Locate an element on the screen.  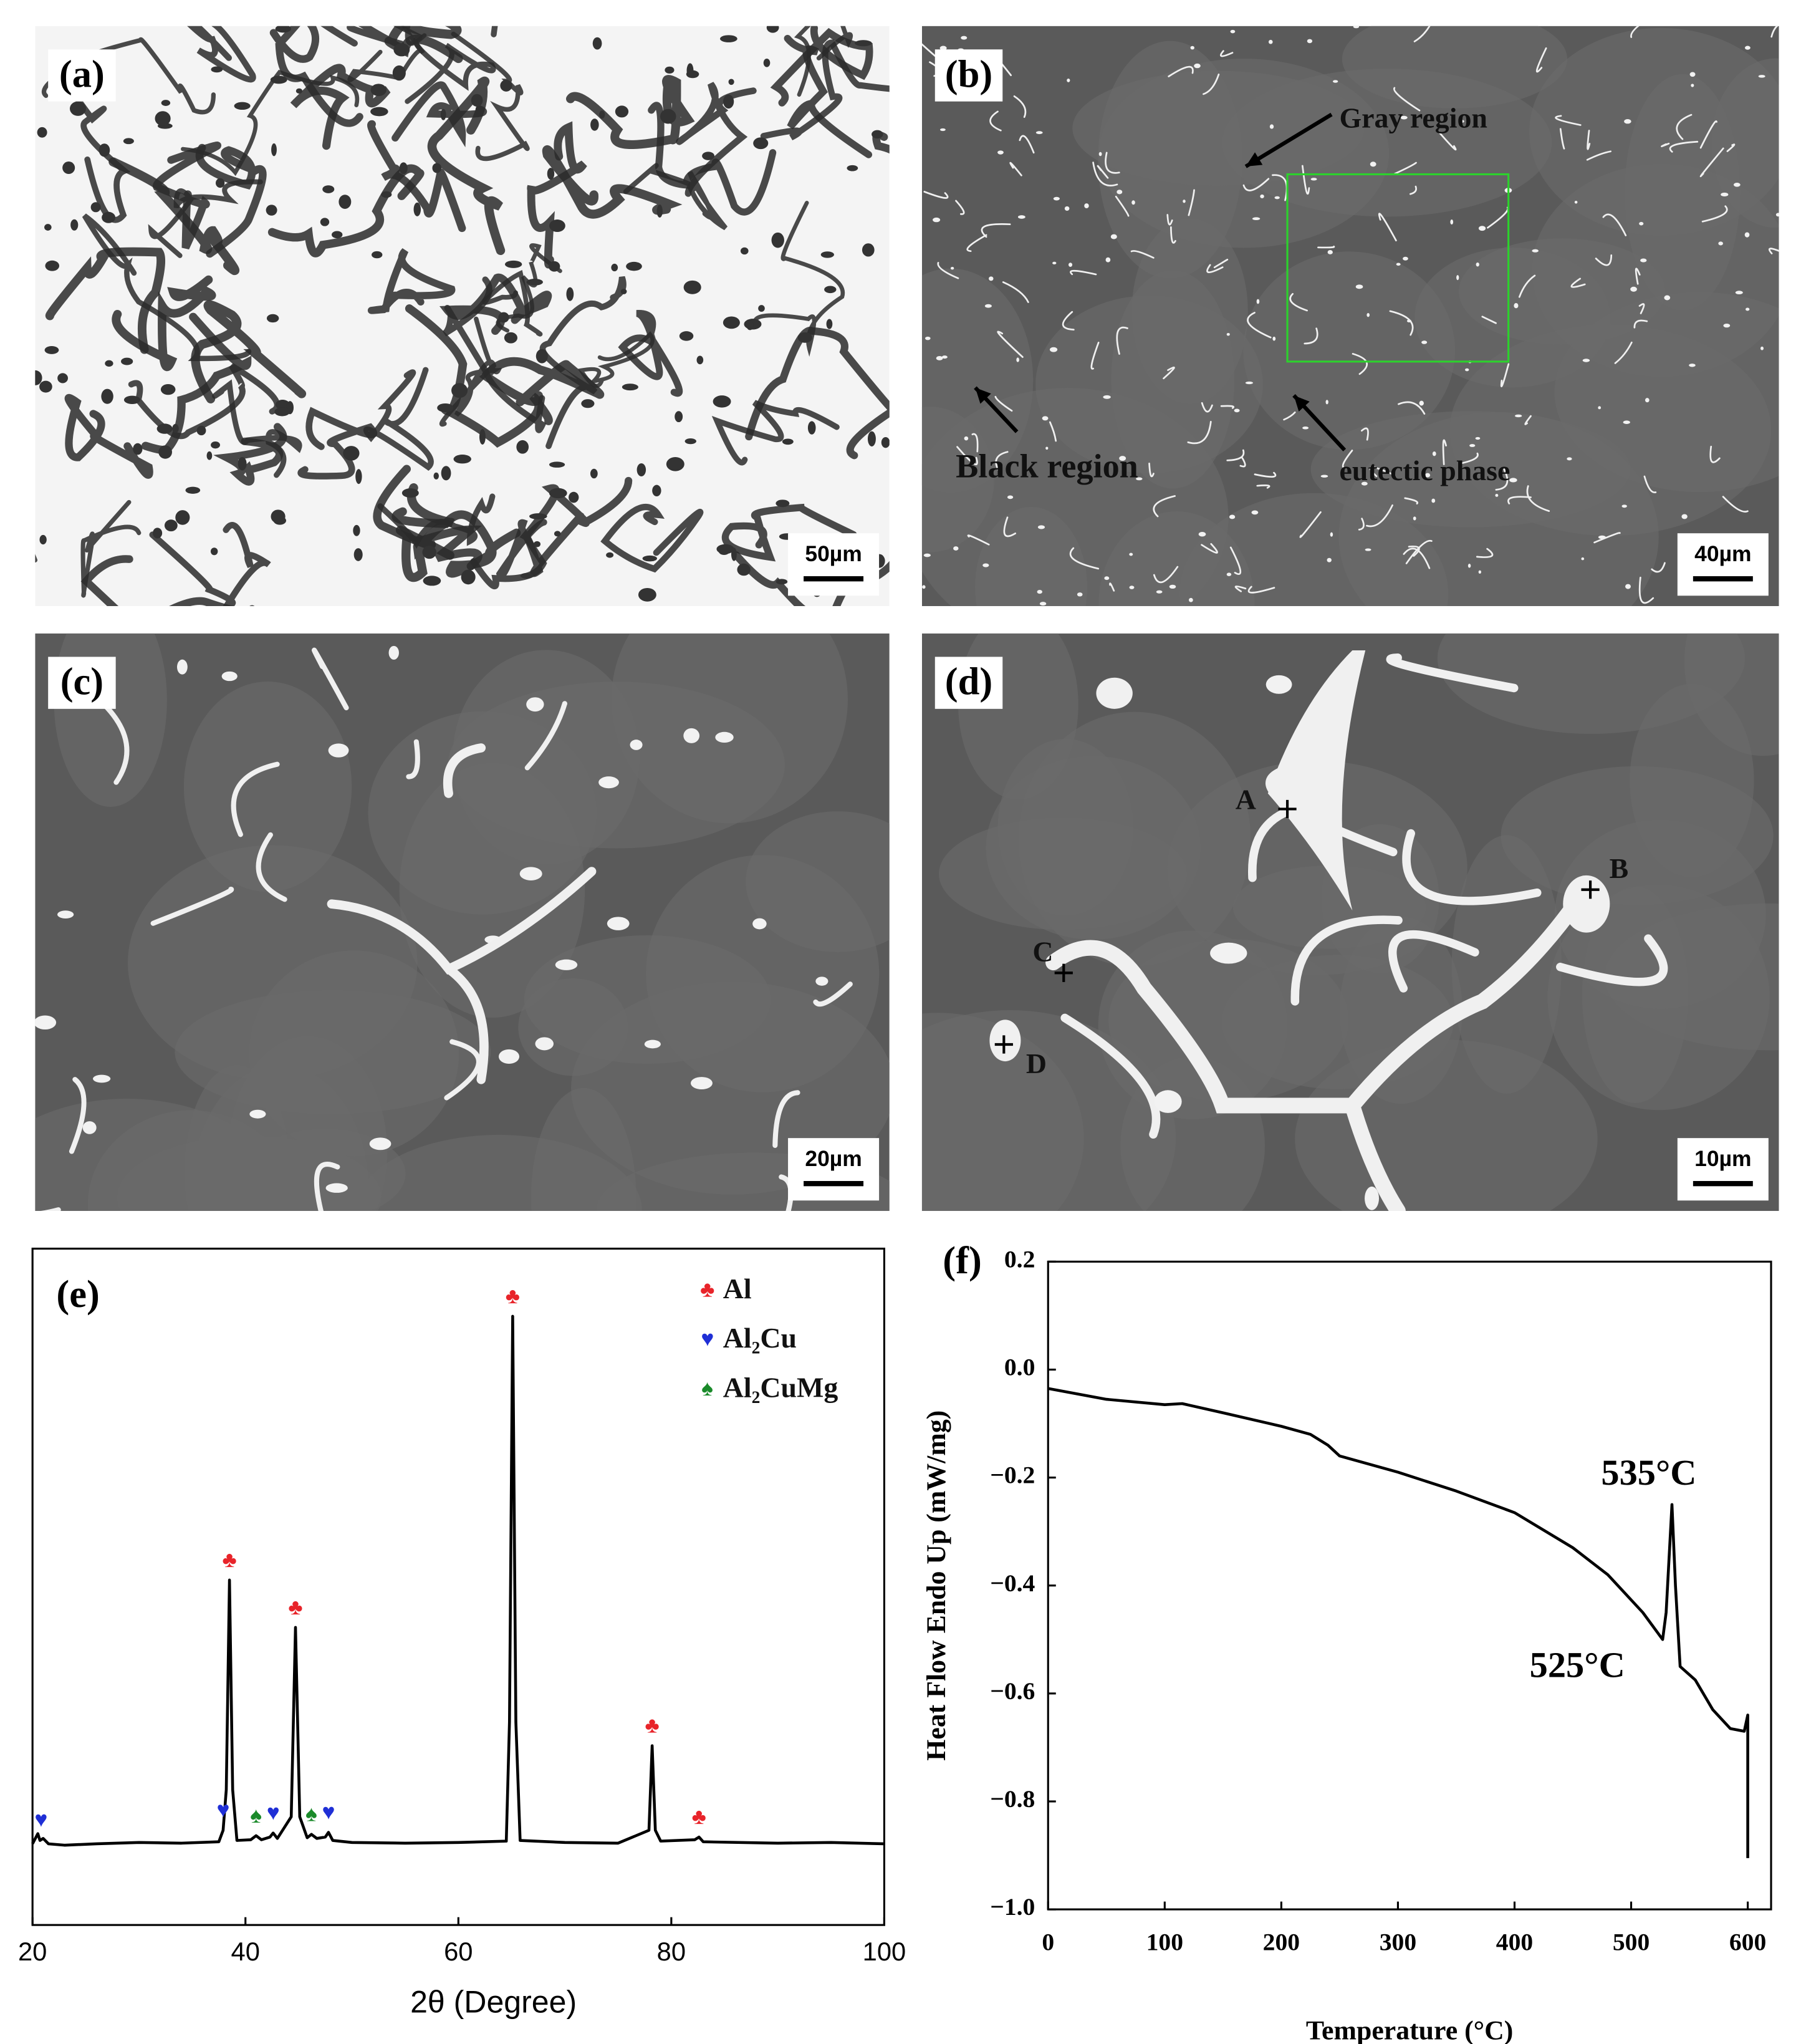
legend-symbol: ♥ is located at coordinates (707, 1338).